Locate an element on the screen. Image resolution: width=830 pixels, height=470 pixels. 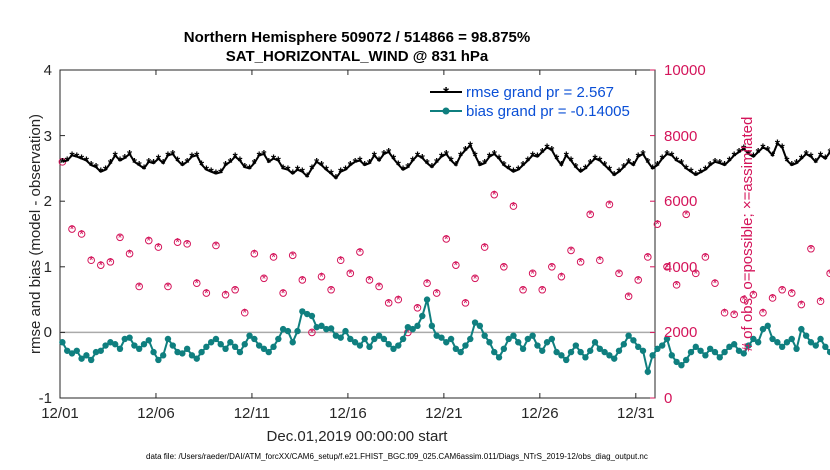
left-axis: -1 0 1 2 3 4 is located at coordinates (52, 234).